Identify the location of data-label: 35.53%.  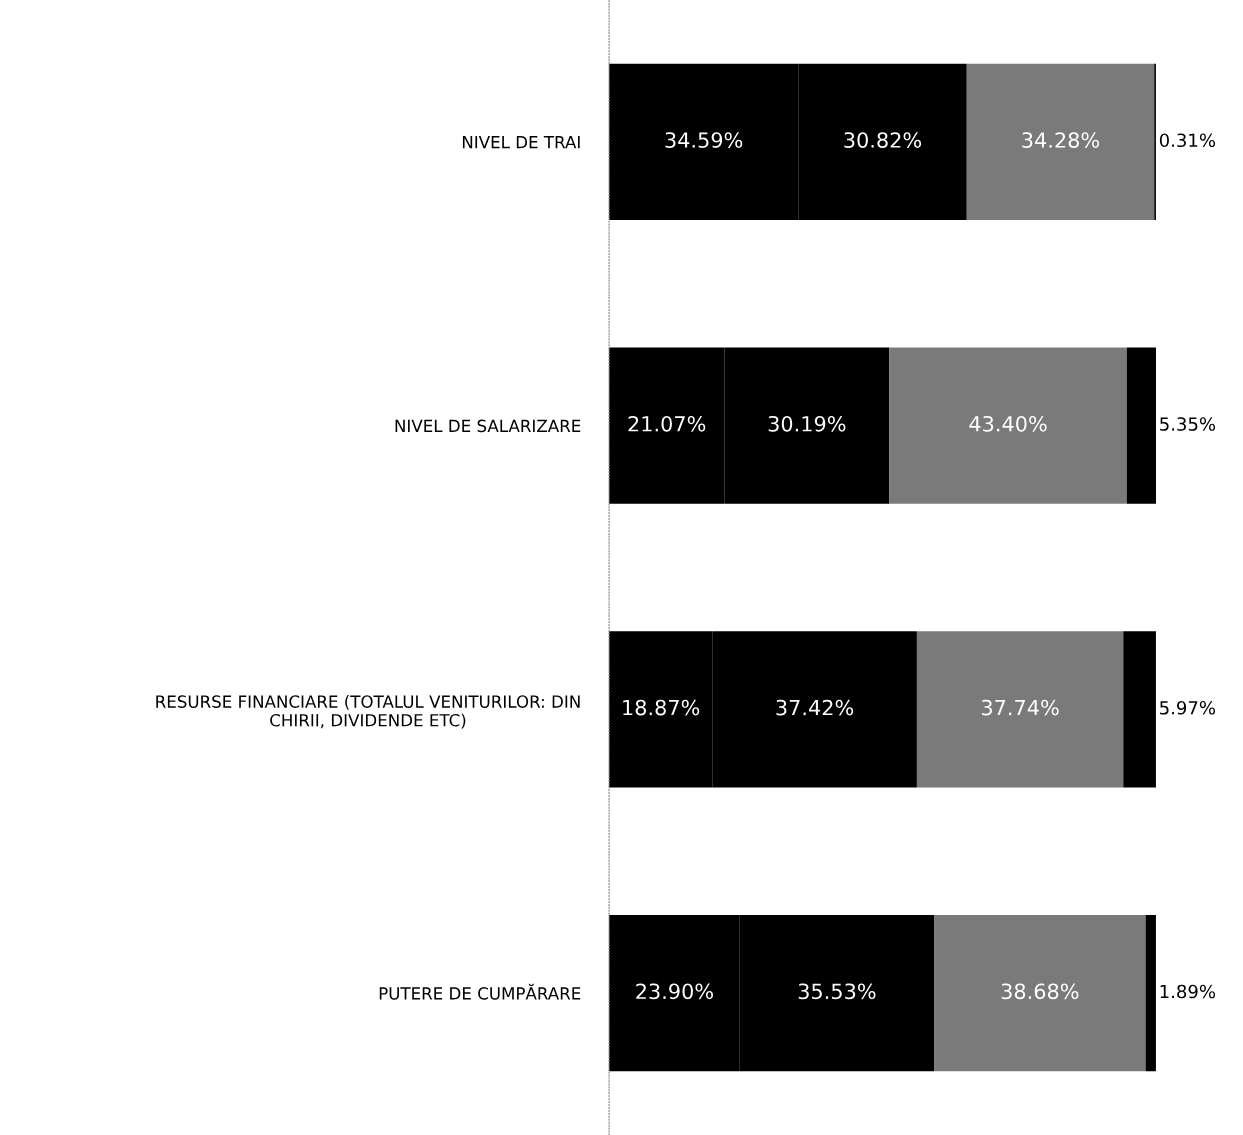
(837, 991).